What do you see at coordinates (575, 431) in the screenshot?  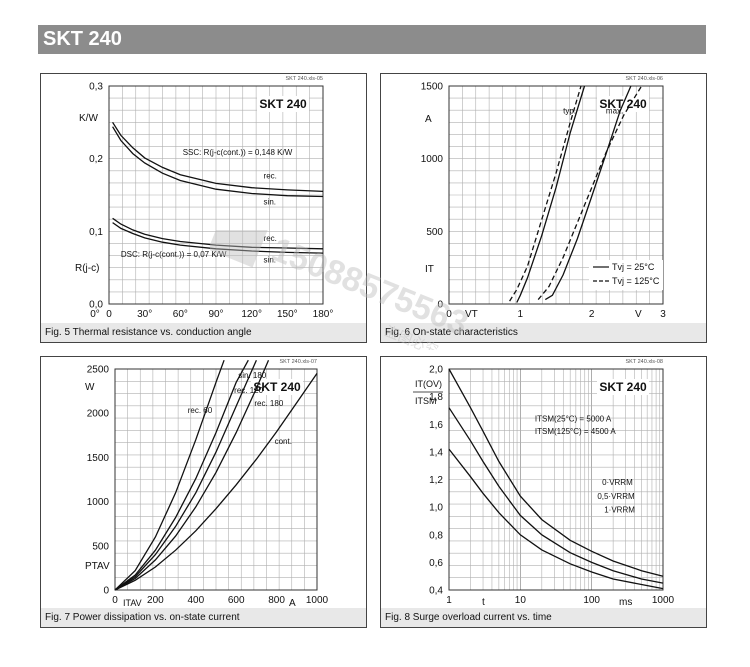 I see `annotation-label: ITSM(125°C) = 4500 A` at bounding box center [575, 431].